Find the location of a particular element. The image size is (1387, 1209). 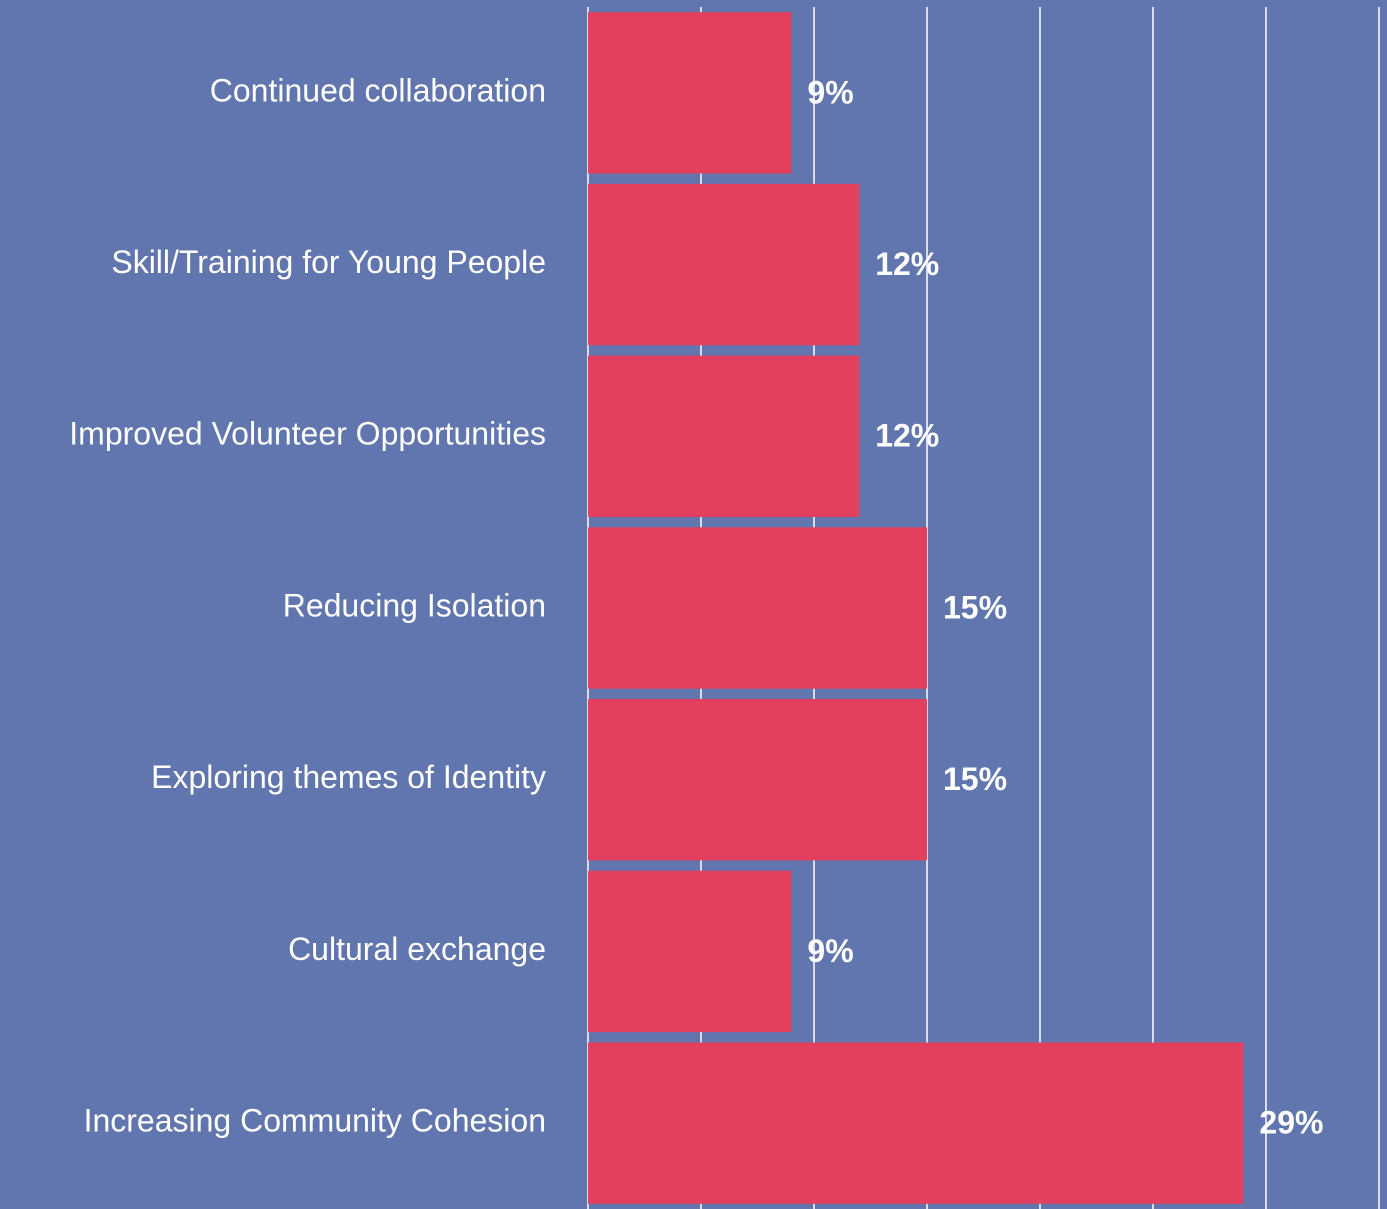

value-label: 29% is located at coordinates (1291, 1123).